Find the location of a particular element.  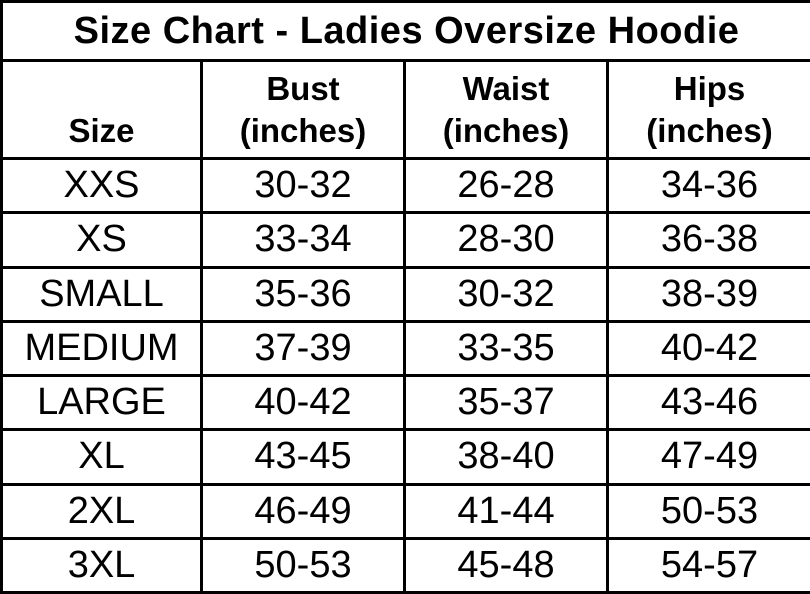

cell-size: XL is located at coordinates (101, 457).